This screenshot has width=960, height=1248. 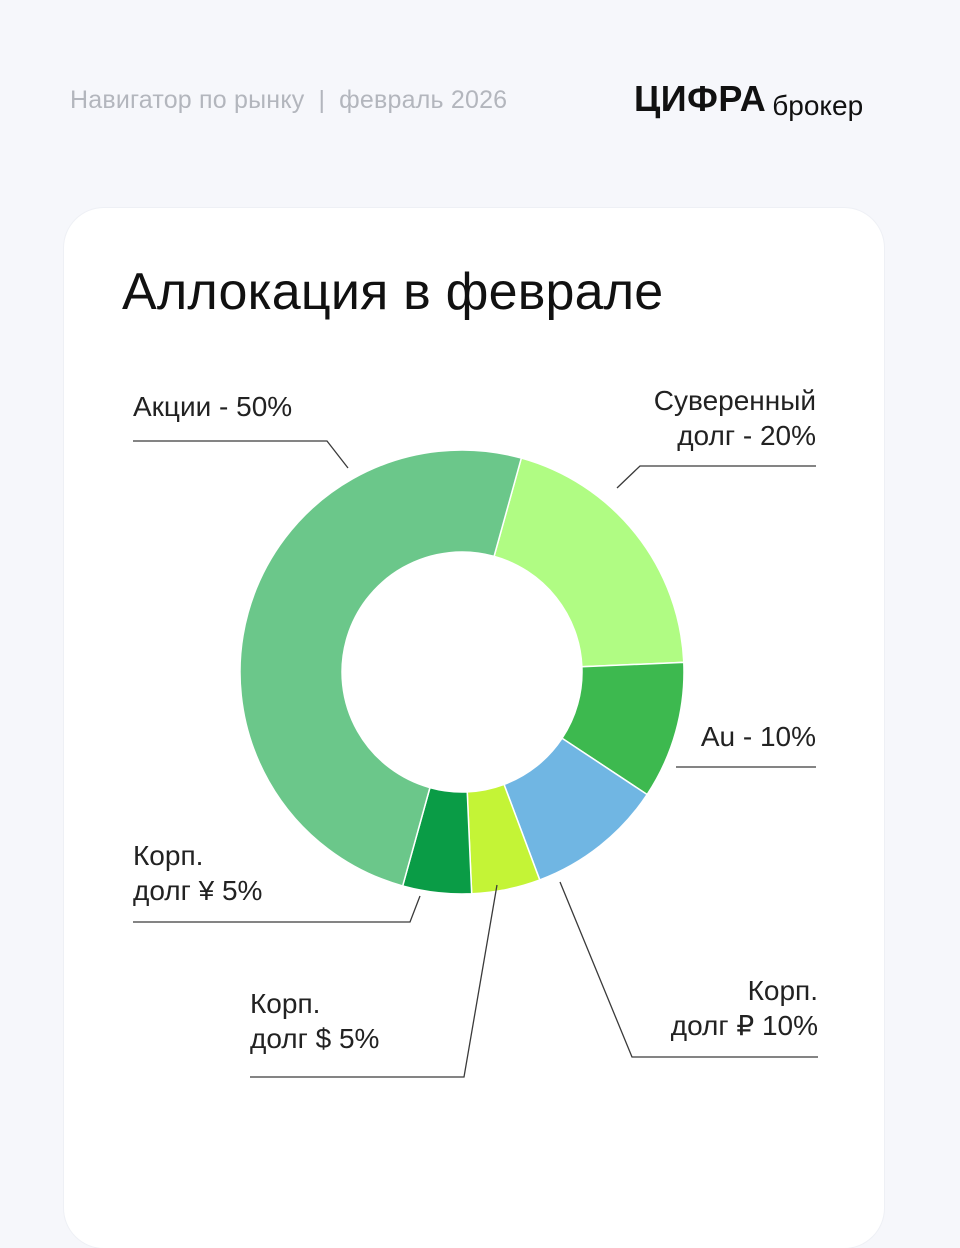 What do you see at coordinates (746, 435) in the screenshot?
I see `data-label-line: долг - 20%` at bounding box center [746, 435].